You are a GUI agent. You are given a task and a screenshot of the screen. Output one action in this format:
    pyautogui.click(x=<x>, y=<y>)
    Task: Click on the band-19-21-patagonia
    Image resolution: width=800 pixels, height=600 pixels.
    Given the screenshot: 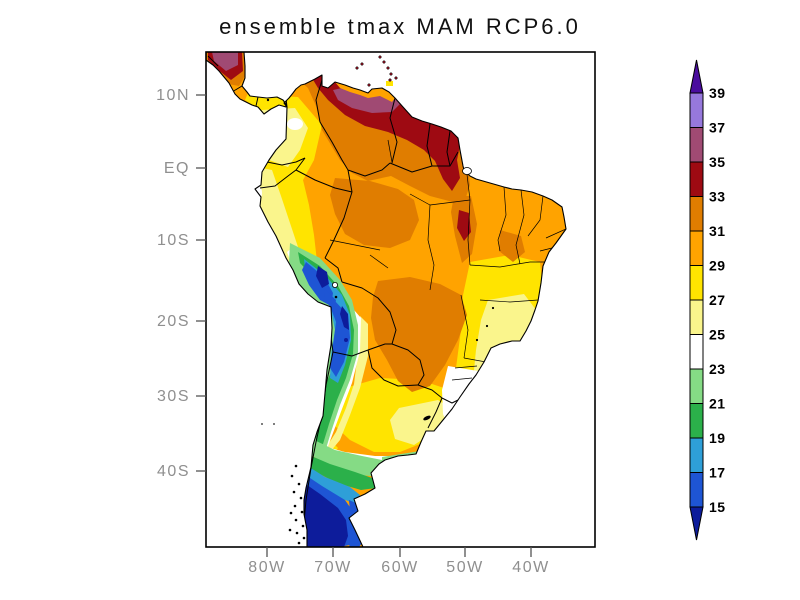 What is the action you would take?
    pyautogui.click(x=337, y=471)
    